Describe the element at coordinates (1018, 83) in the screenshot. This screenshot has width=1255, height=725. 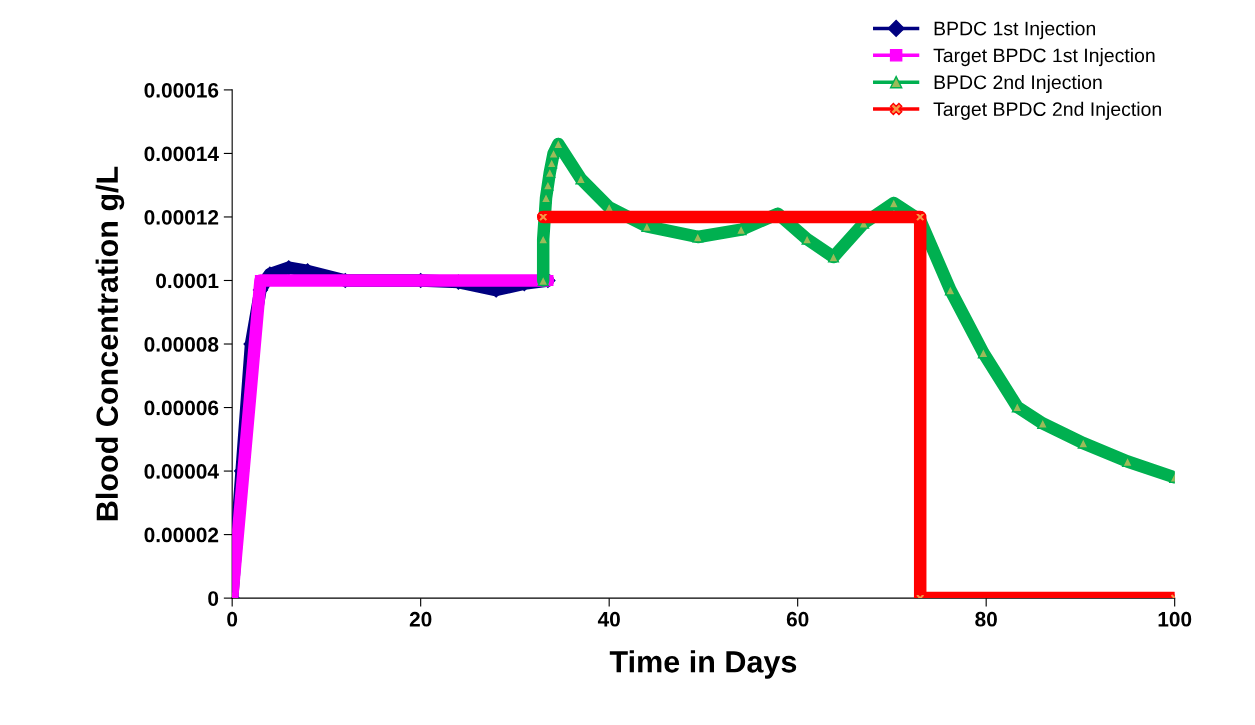
I see `legend-label: BPDC 2nd Injection` at that location.